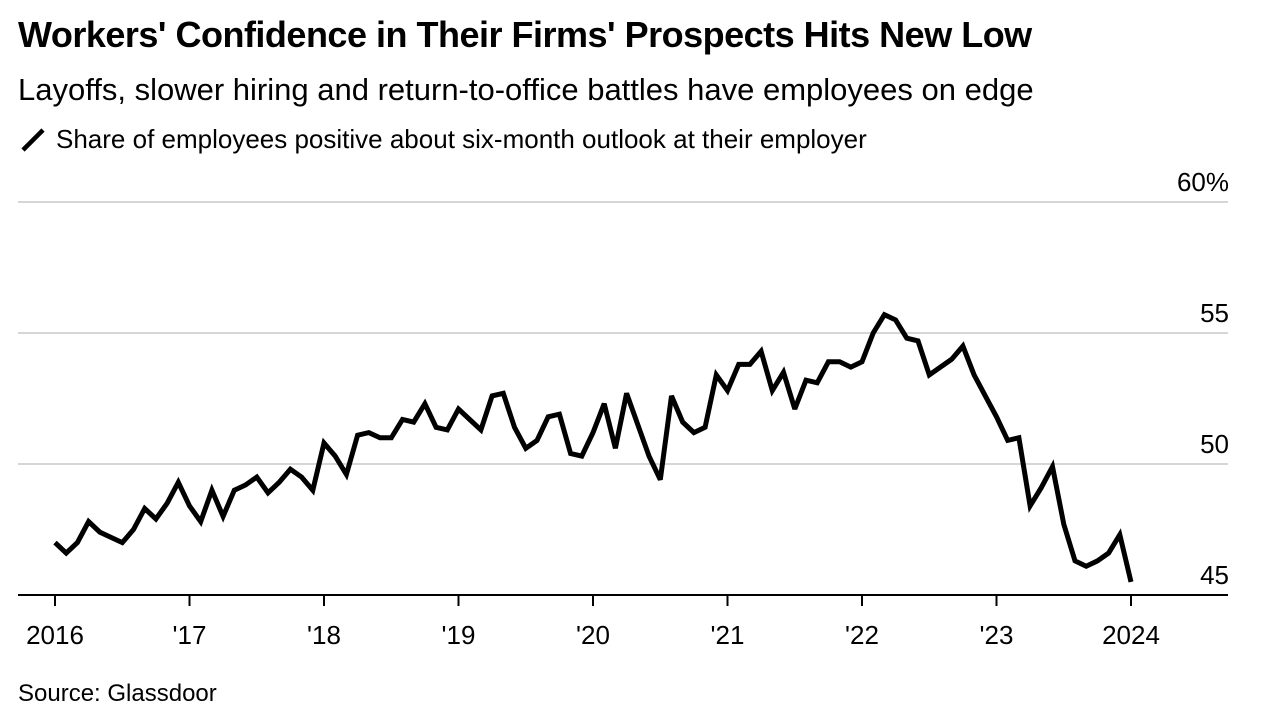 The width and height of the screenshot is (1266, 726). I want to click on x-tick-label-7: '23, so click(997, 635).